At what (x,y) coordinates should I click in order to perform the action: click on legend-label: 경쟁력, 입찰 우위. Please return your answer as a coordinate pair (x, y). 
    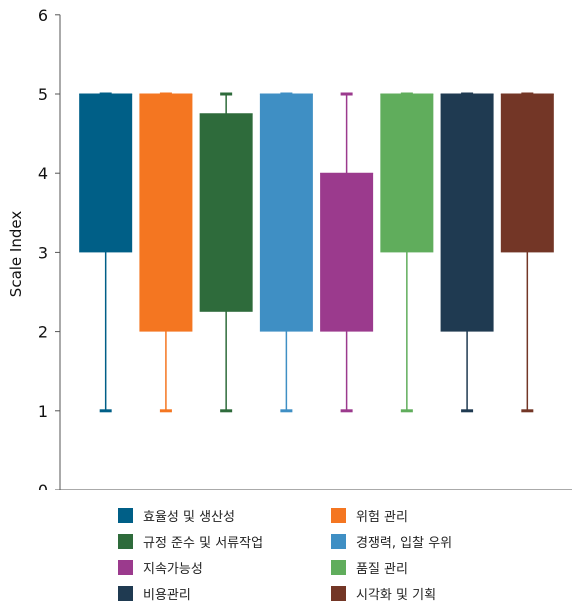
    Looking at the image, I should click on (404, 543).